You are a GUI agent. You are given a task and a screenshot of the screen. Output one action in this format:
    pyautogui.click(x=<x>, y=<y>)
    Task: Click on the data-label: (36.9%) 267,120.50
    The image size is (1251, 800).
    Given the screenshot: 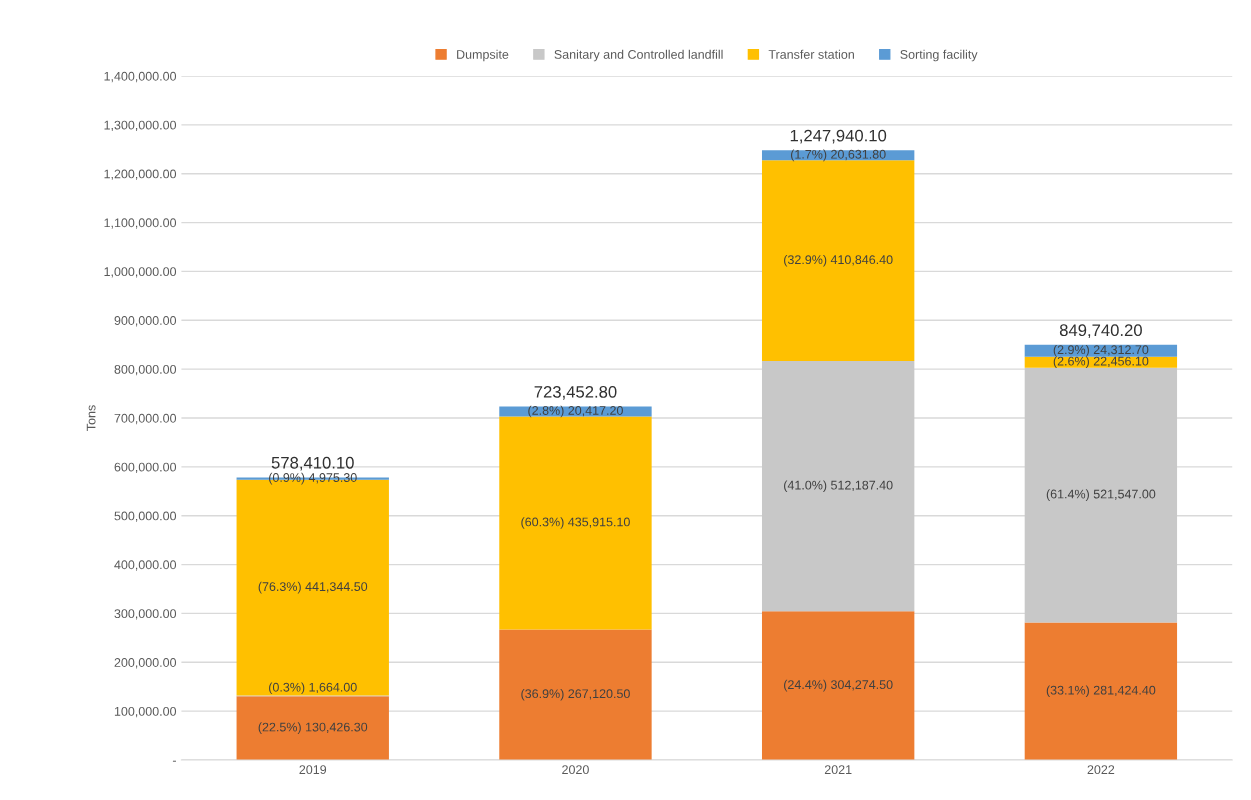 What is the action you would take?
    pyautogui.click(x=575, y=694)
    